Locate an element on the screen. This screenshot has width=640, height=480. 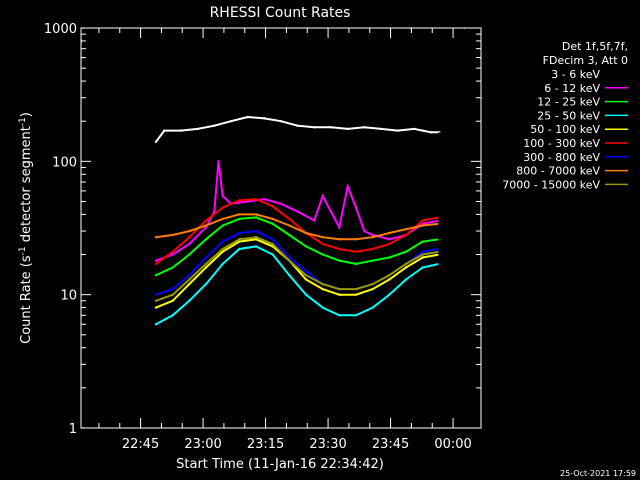
legend-label: 100 - 300 keV is located at coordinates (561, 143).